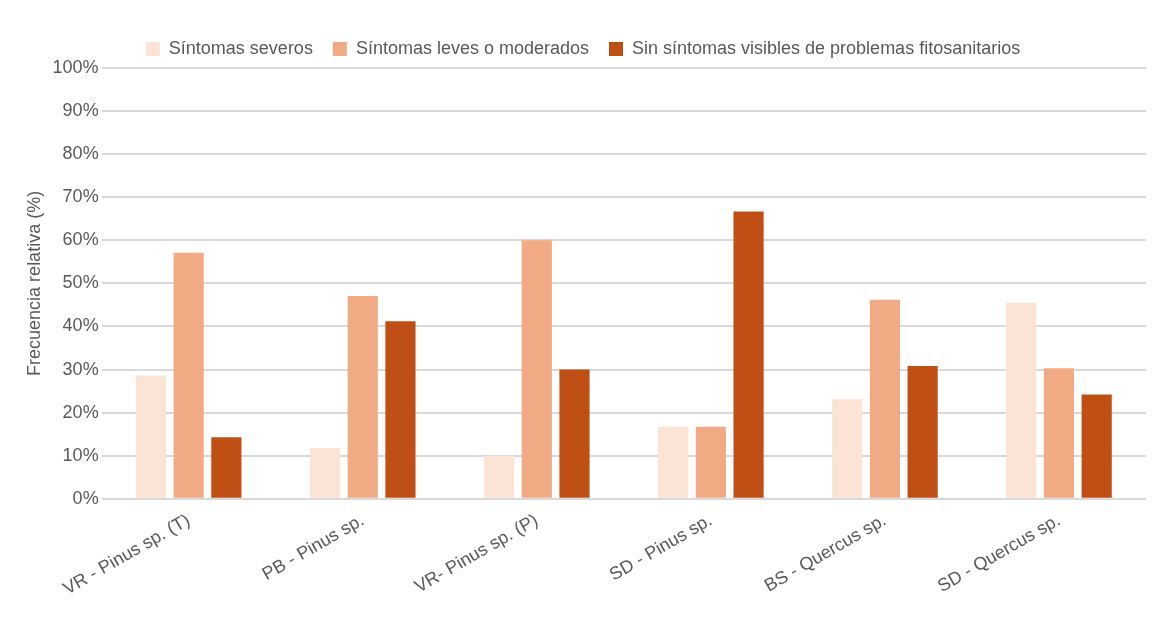 This screenshot has width=1176, height=623. I want to click on x-tick-label: PB - Pinus sp., so click(313, 546).